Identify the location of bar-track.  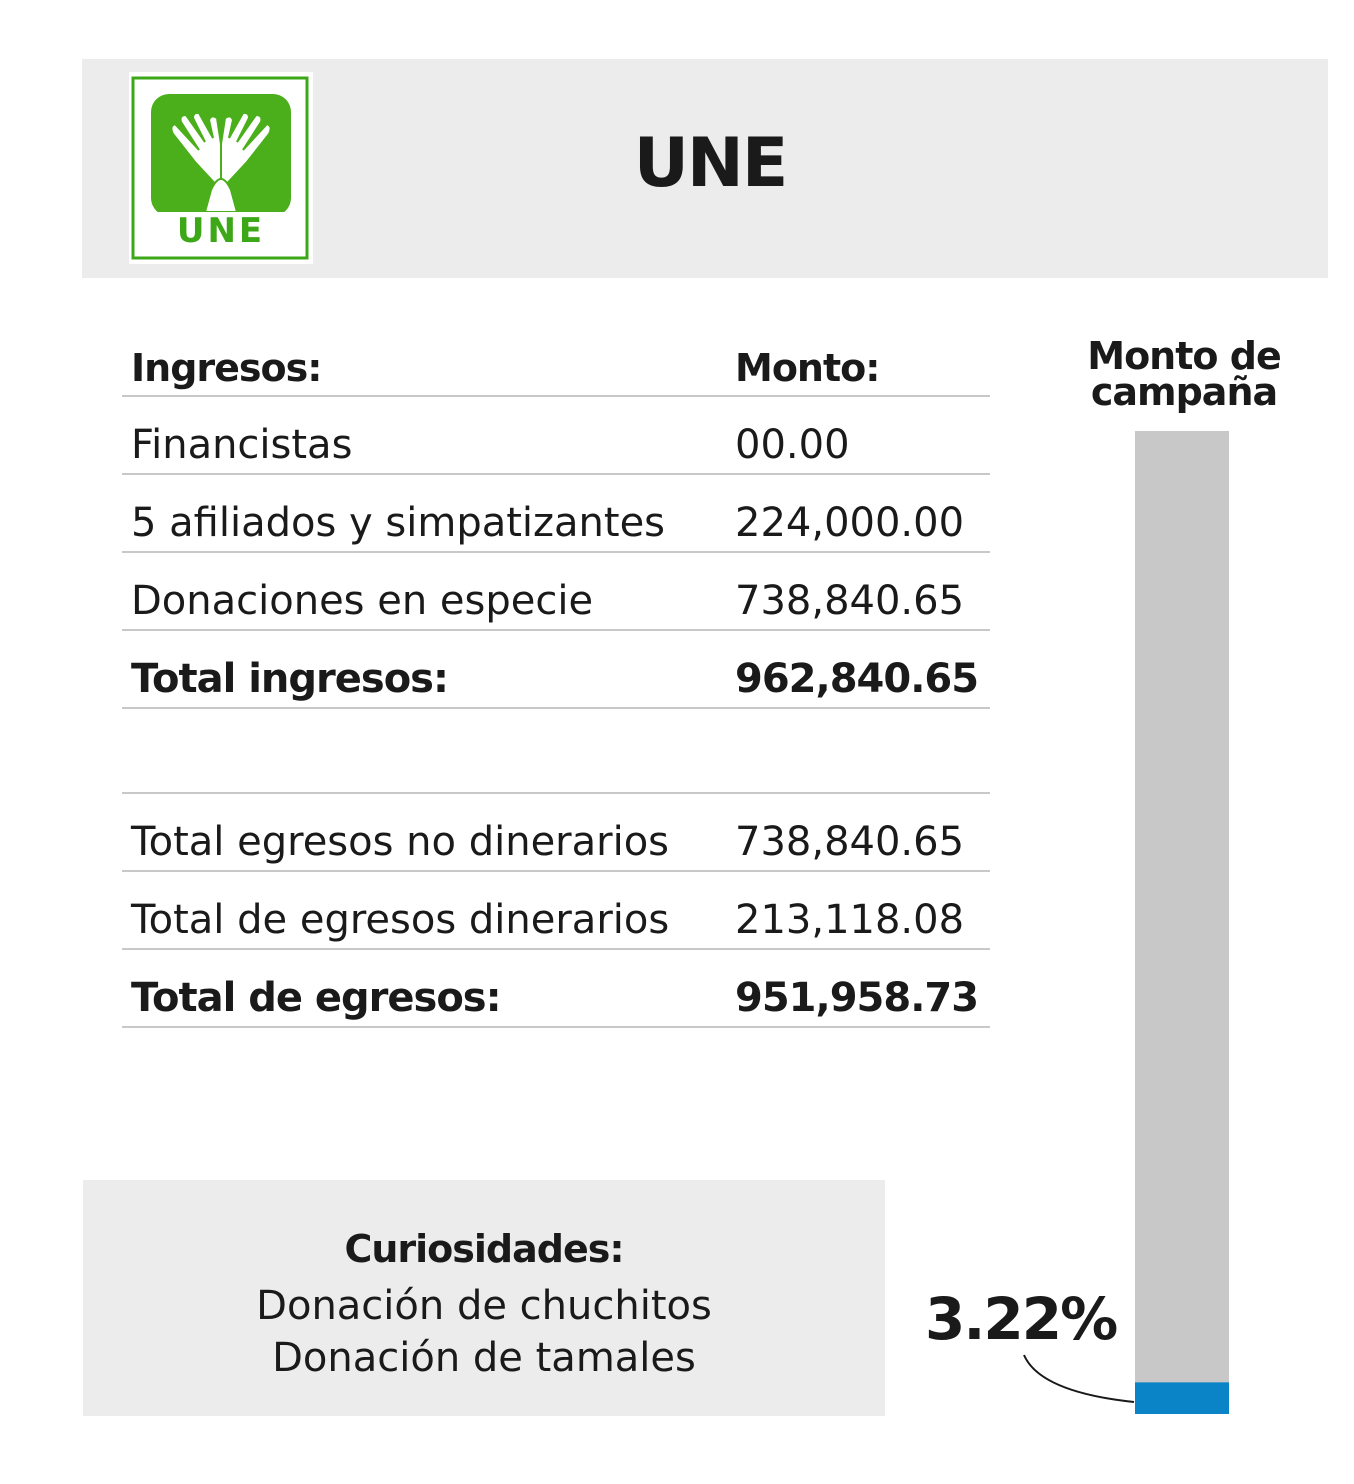
(1182, 922).